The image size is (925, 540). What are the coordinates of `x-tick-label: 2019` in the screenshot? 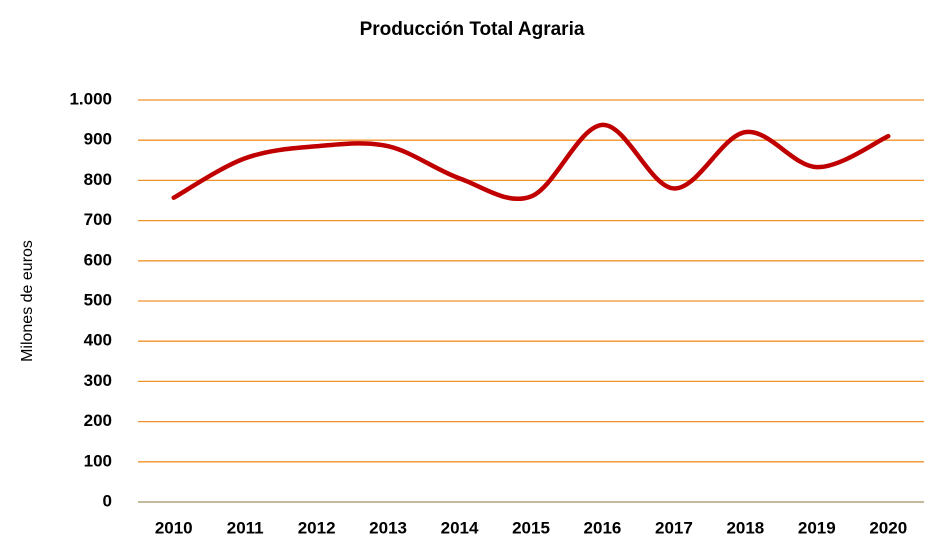 It's located at (817, 527).